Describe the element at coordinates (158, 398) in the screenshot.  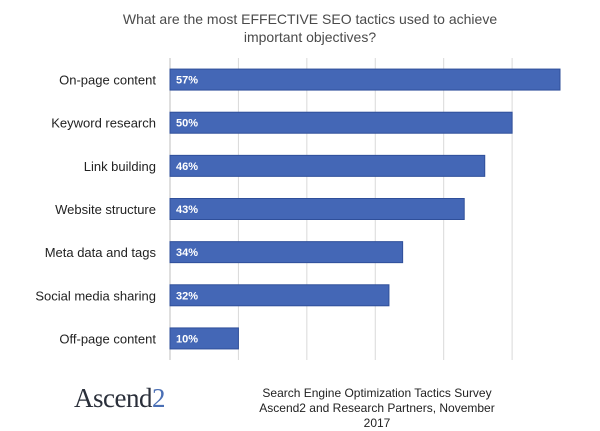
I see `logo-number: 2` at that location.